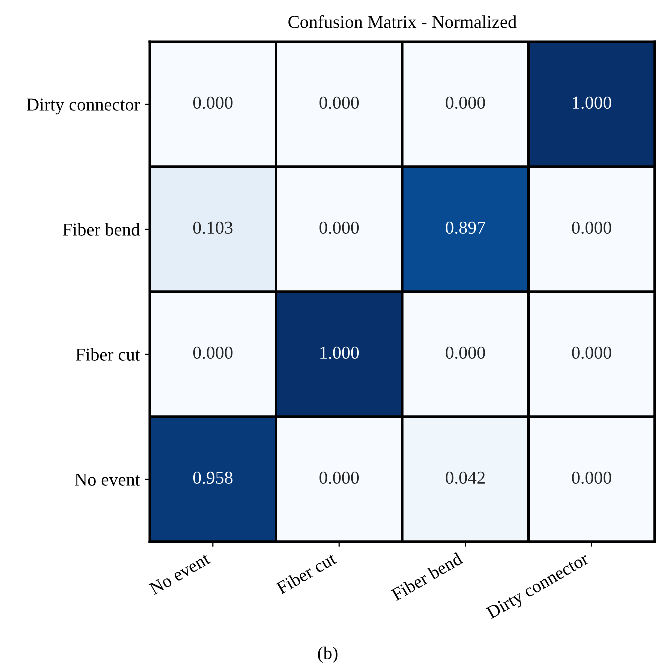 The height and width of the screenshot is (664, 658). Describe the element at coordinates (465, 478) in the screenshot. I see `data-label: 0.042` at that location.